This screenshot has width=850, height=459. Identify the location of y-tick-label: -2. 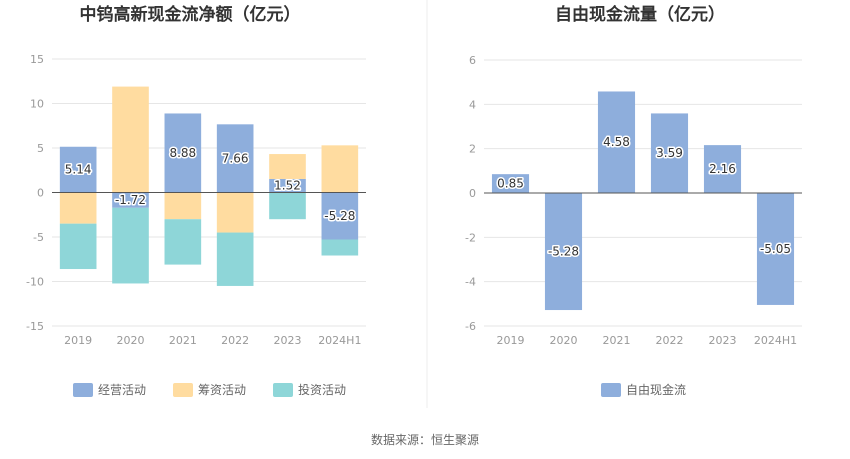
(470, 237).